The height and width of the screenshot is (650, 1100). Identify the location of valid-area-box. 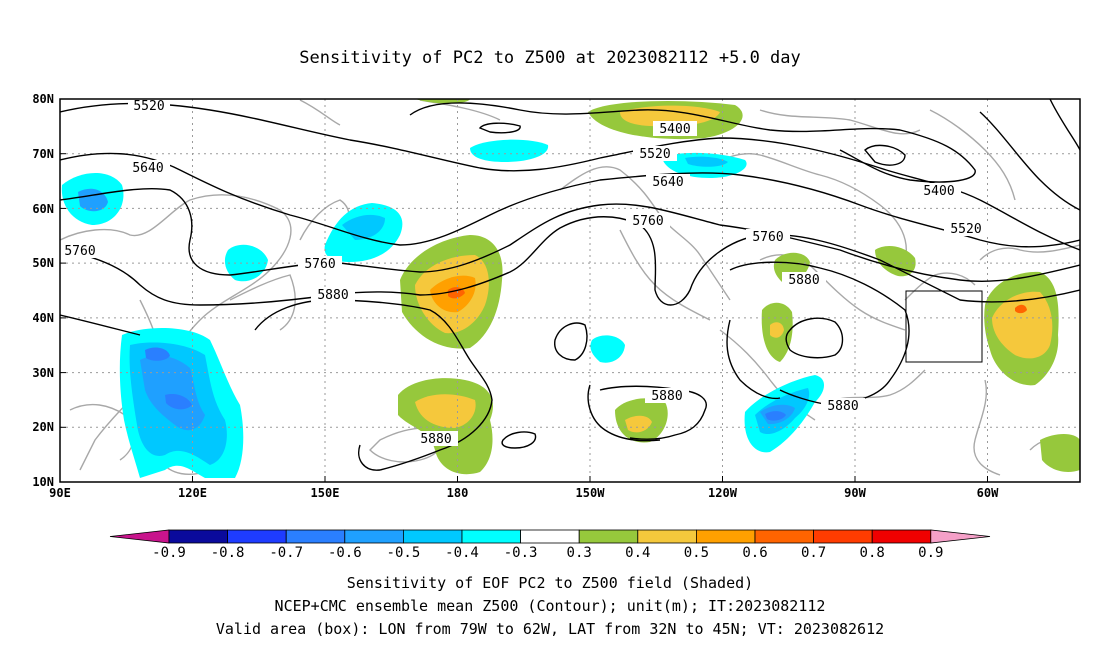
(944, 326).